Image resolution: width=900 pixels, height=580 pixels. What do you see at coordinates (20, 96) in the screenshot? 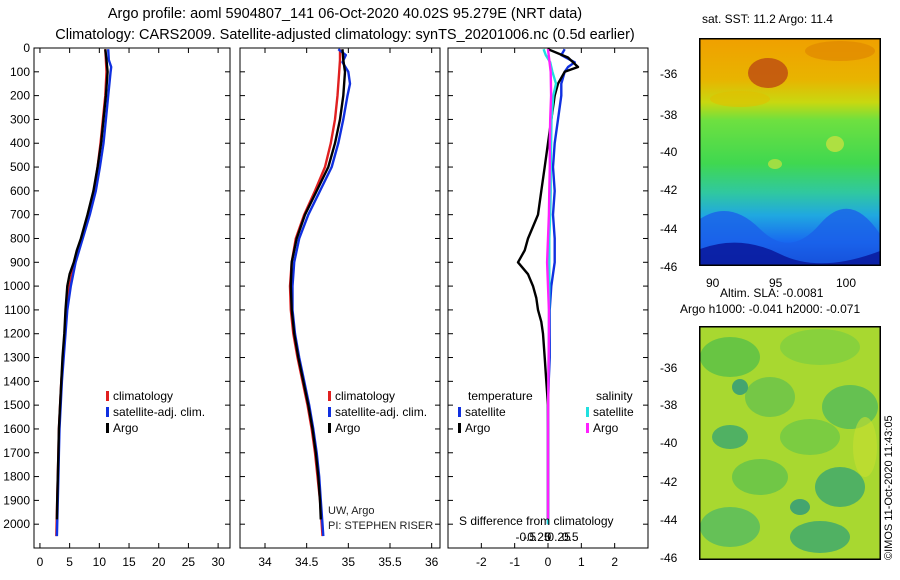
I see `y-tick-label: 200` at bounding box center [20, 96].